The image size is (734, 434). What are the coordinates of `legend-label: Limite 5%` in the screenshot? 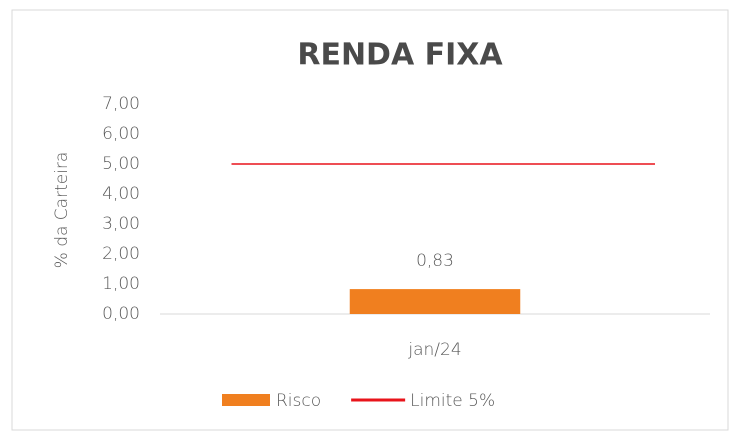 It's located at (452, 401).